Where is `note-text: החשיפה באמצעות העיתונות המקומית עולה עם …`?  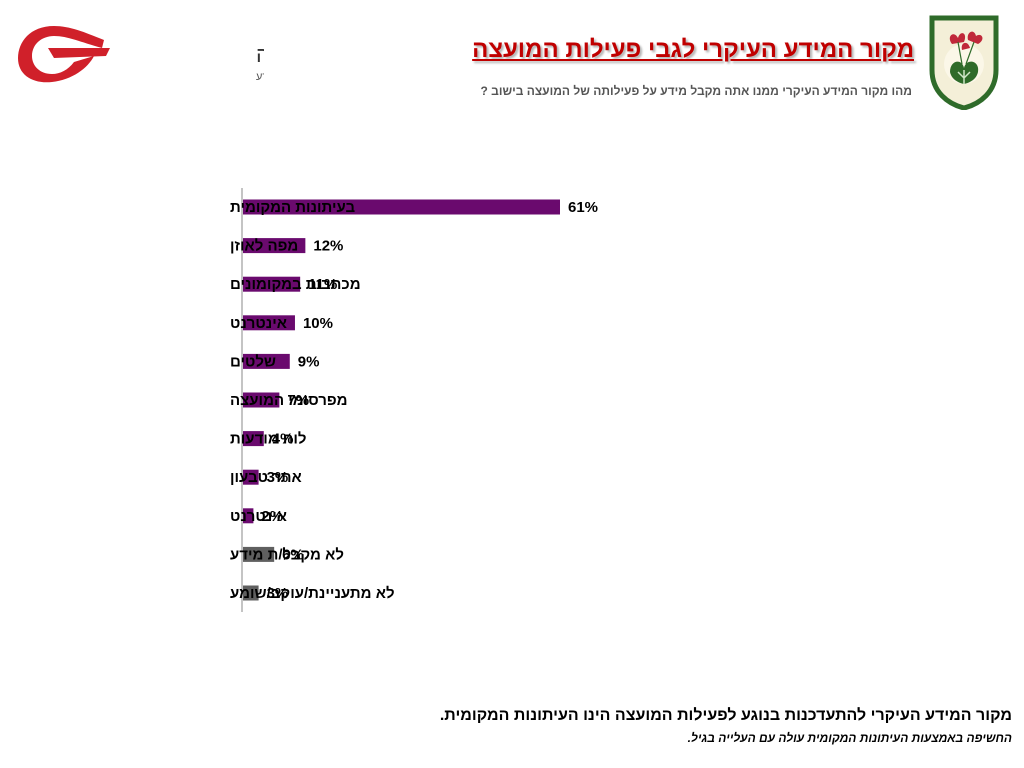 note-text: החשיפה באמצעות העיתונות המקומית עולה עם … is located at coordinates (849, 738).